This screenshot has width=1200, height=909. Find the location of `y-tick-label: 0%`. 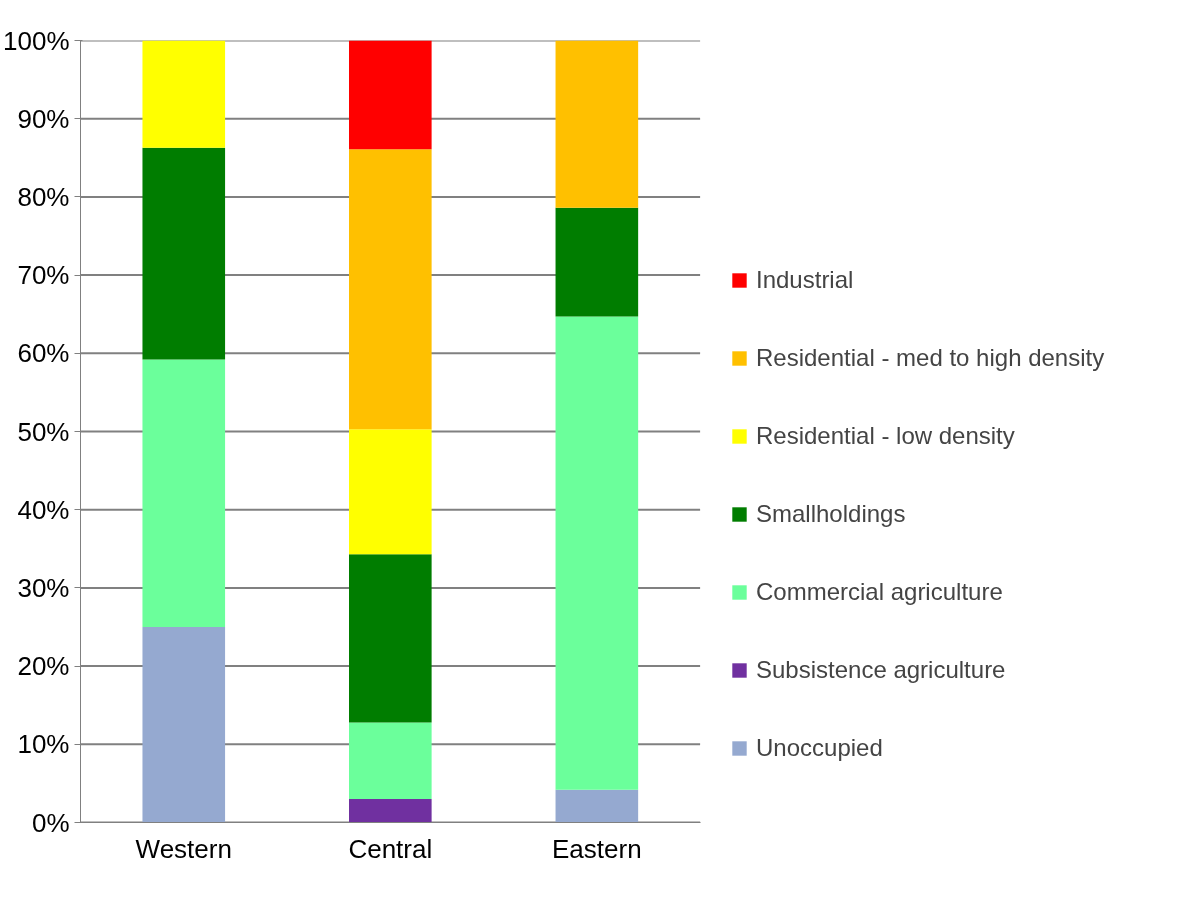

y-tick-label: 0% is located at coordinates (50, 822).